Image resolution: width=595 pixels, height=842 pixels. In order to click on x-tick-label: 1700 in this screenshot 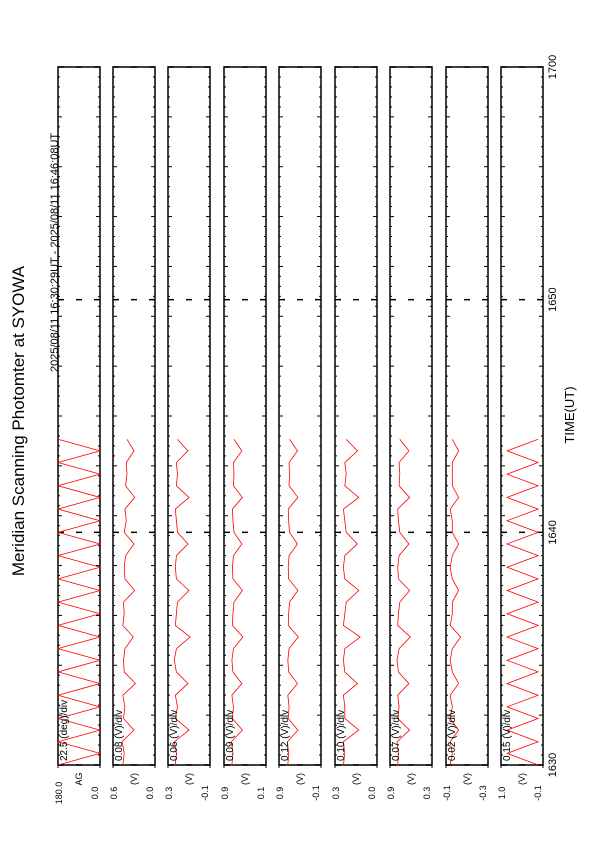, I will do `click(553, 67)`.